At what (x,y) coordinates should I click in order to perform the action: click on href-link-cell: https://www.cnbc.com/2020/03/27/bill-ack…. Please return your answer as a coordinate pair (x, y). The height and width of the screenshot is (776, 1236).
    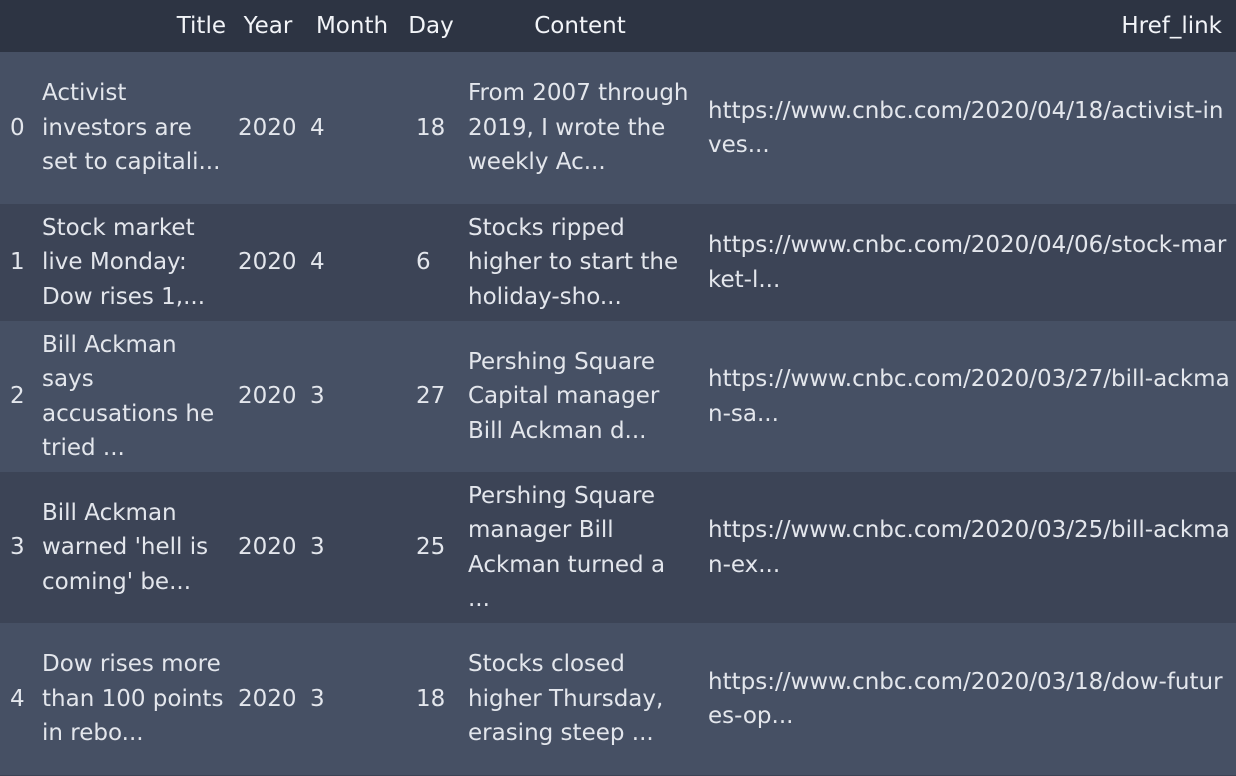
    Looking at the image, I should click on (969, 396).